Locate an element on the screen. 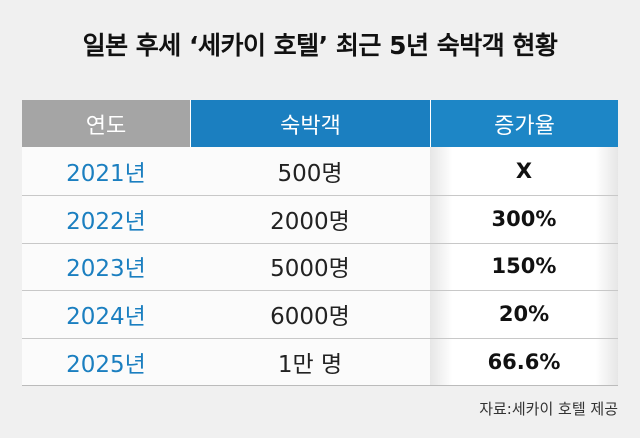 This screenshot has width=640, height=438. table-cell: 2022년 is located at coordinates (106, 221).